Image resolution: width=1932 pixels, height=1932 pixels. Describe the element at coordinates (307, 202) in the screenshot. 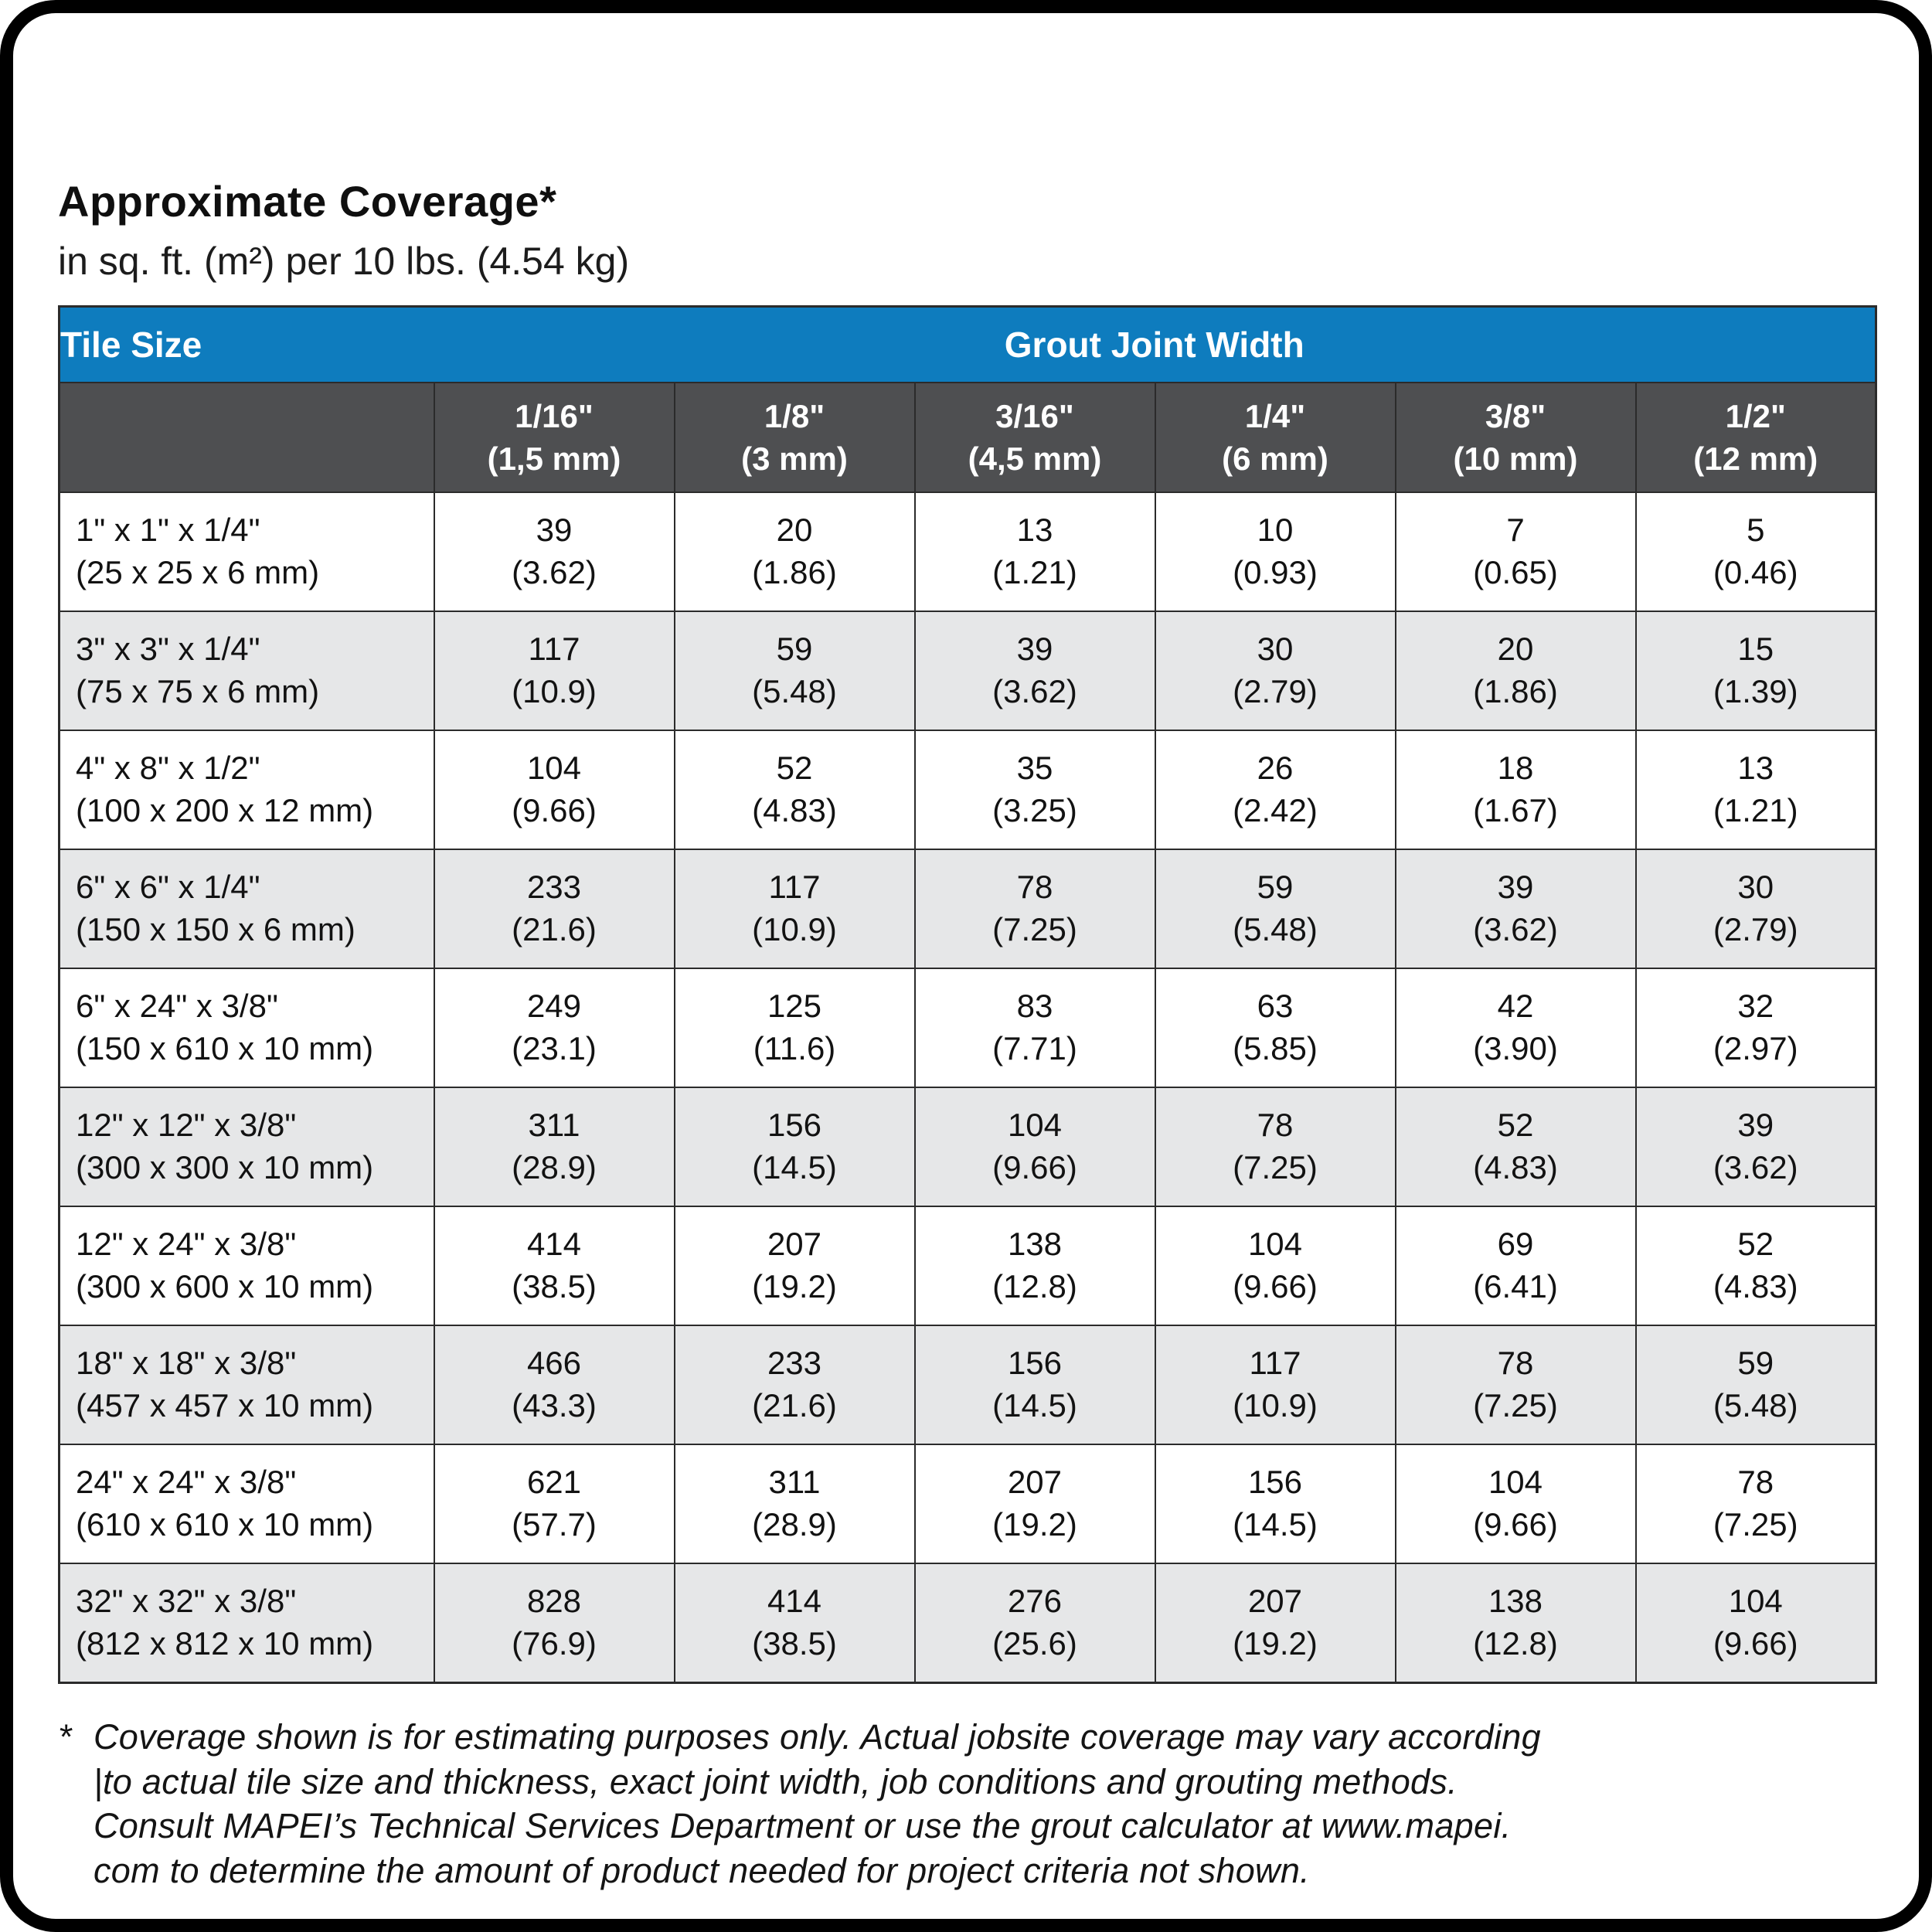

I see `page-title: Approximate Coverage*` at that location.